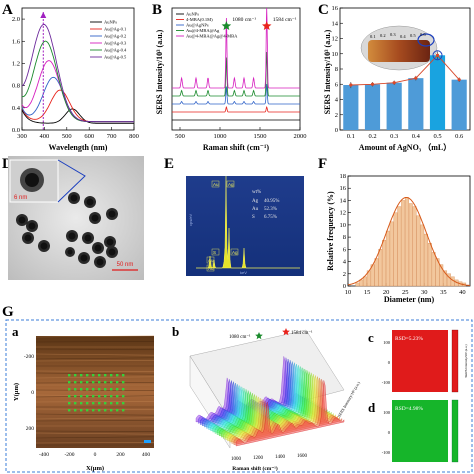  What do you see at coordinates (394, 136) in the screenshot?
I see `x-tick-label-c: 0.3` at bounding box center [394, 136].